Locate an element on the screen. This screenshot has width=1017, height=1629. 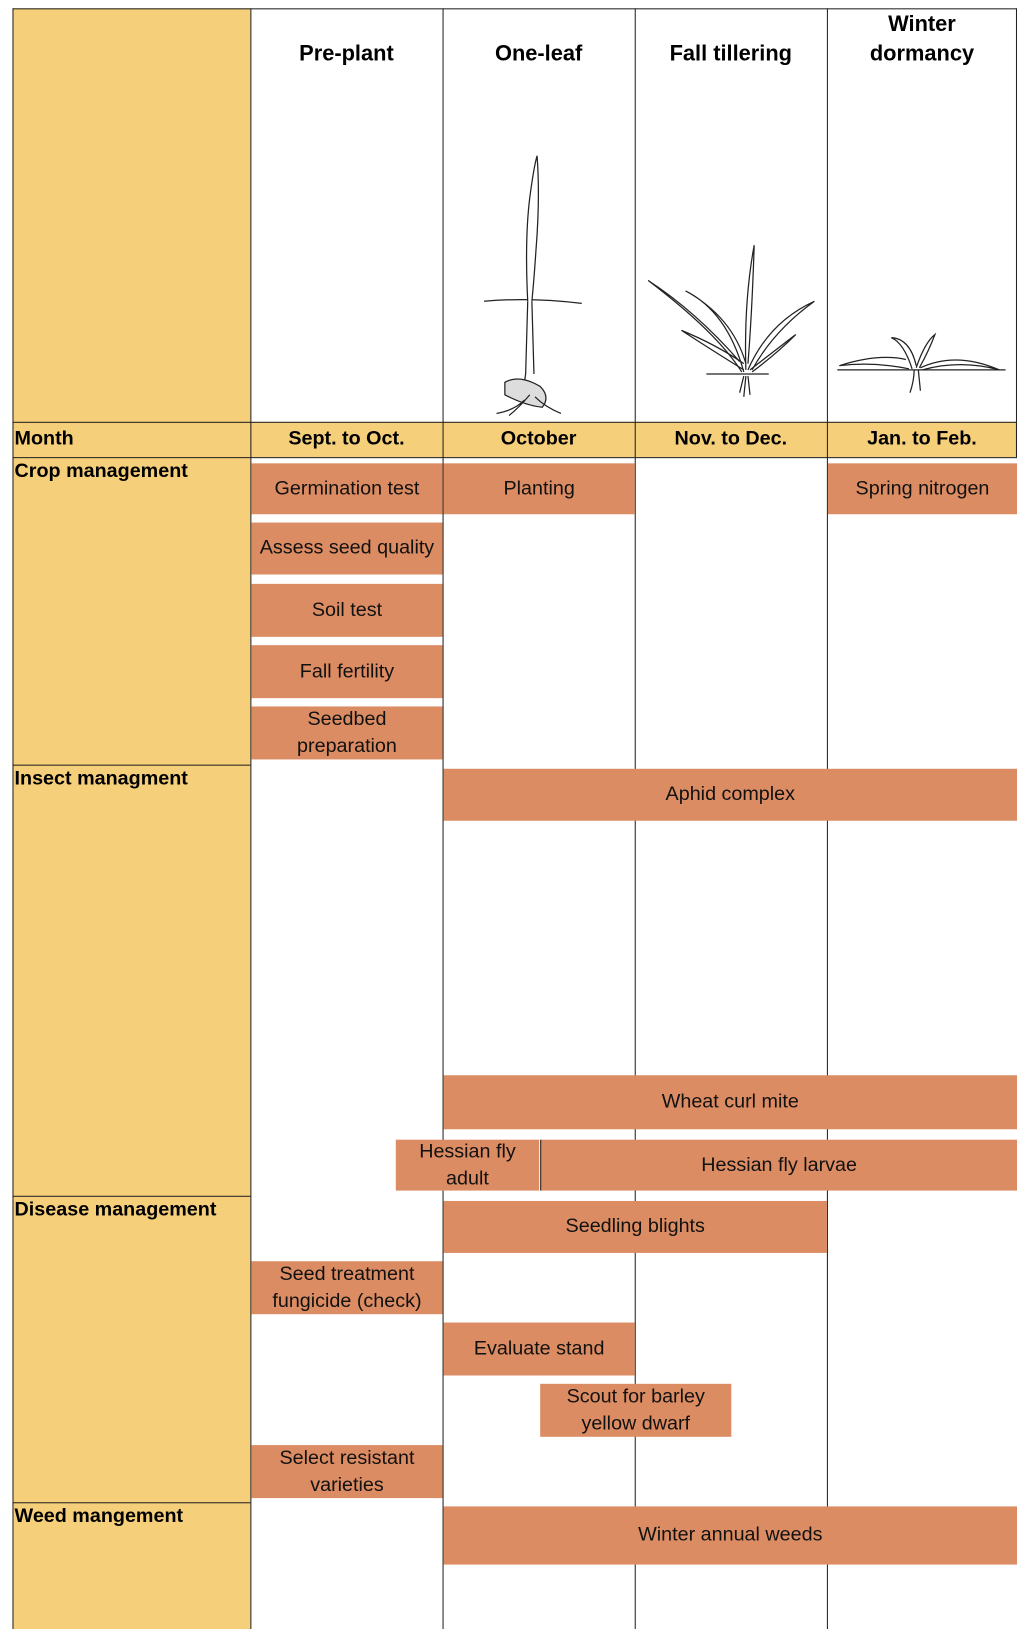
stage-label: Fall tillering is located at coordinates (731, 53).